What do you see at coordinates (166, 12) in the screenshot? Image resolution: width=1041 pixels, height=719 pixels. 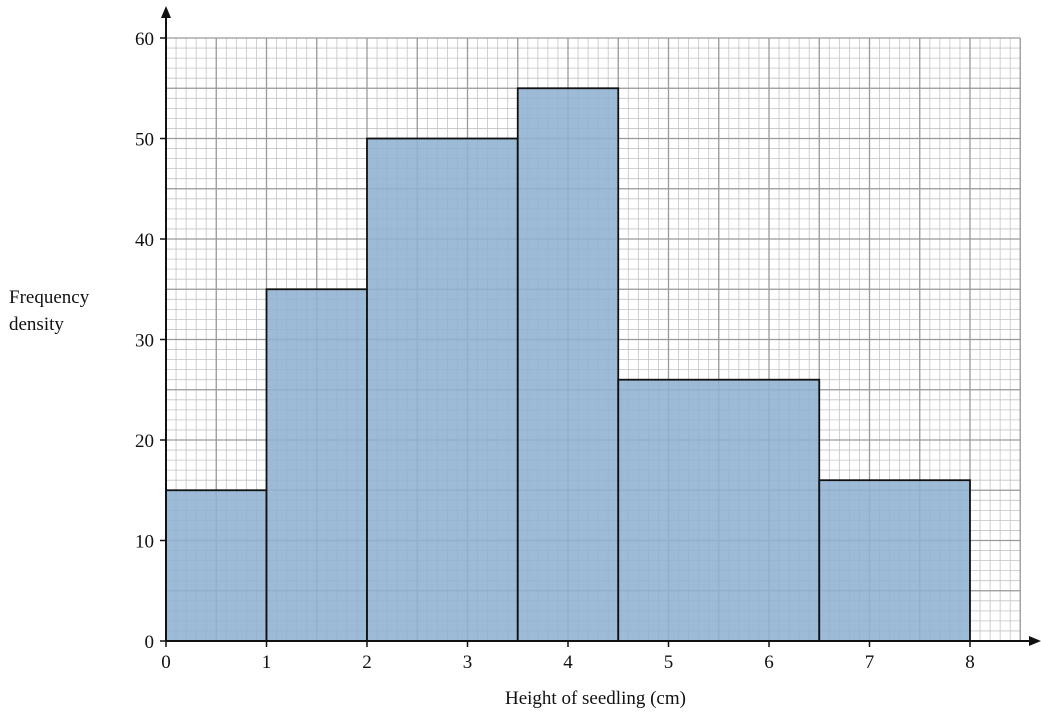 I see `y-axis-arrow` at bounding box center [166, 12].